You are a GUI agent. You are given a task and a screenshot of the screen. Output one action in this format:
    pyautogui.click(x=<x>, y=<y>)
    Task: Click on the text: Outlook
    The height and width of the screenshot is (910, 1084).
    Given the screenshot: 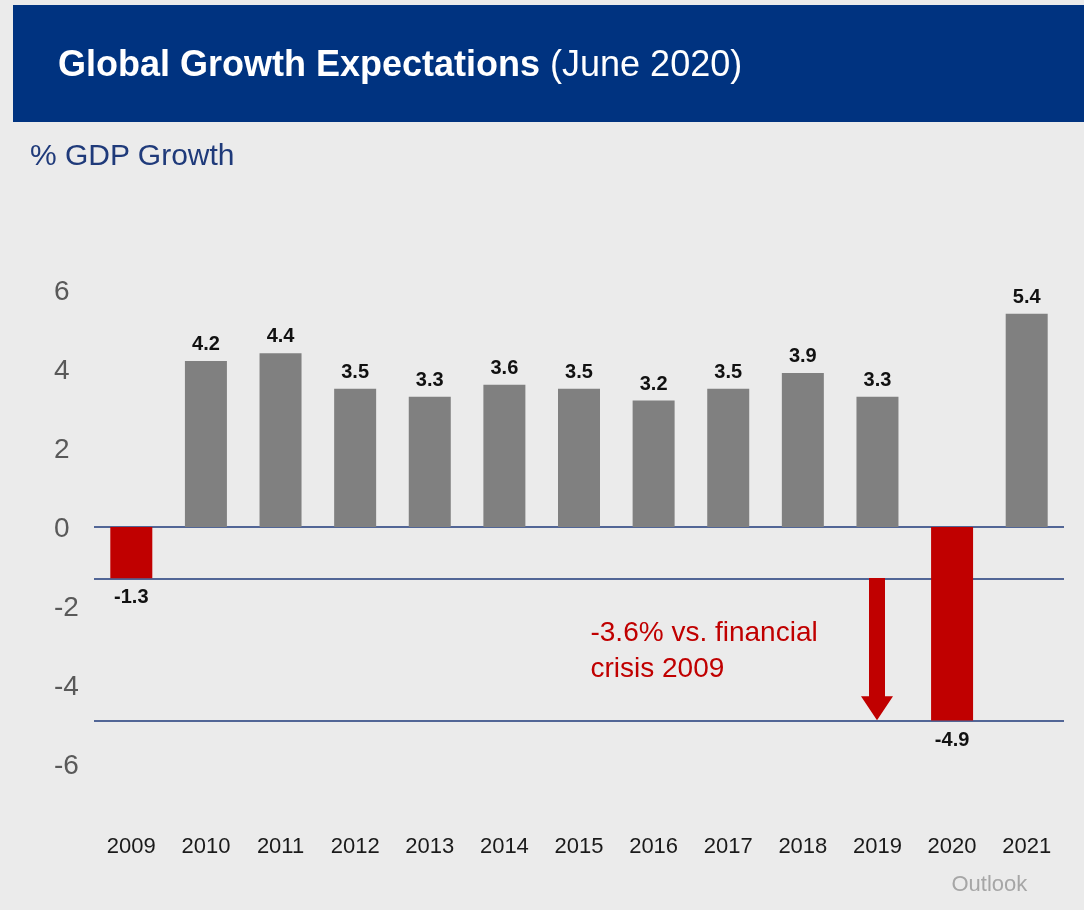 What is the action you would take?
    pyautogui.click(x=990, y=883)
    